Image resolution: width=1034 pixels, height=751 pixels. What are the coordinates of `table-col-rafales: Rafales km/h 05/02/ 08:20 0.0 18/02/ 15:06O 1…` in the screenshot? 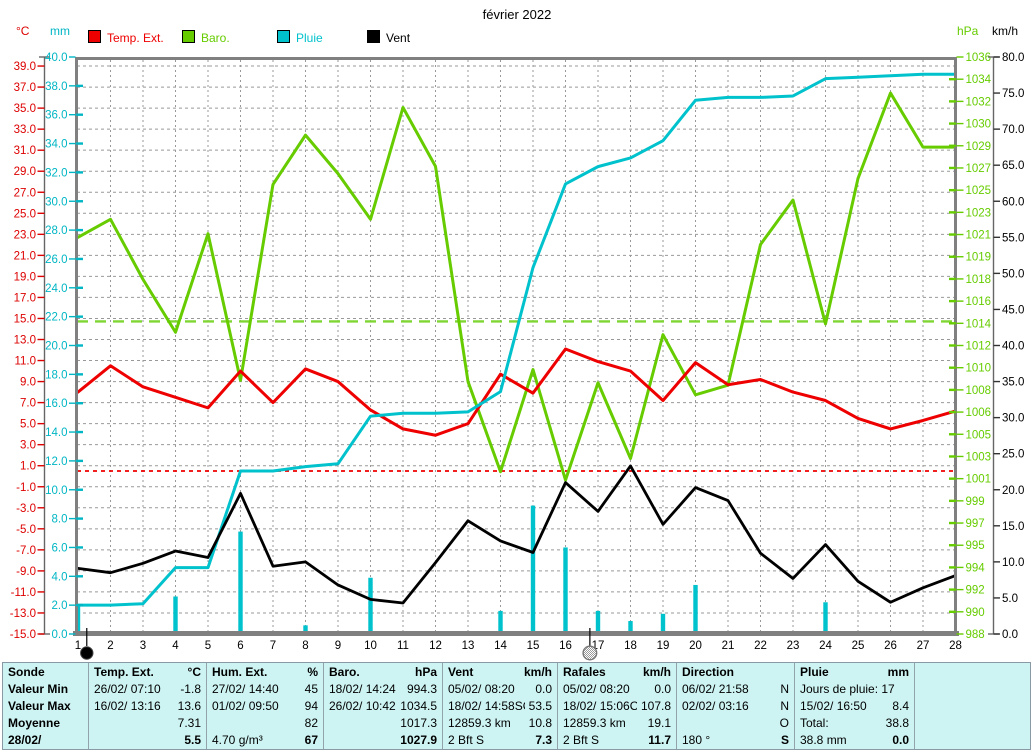 It's located at (616, 706).